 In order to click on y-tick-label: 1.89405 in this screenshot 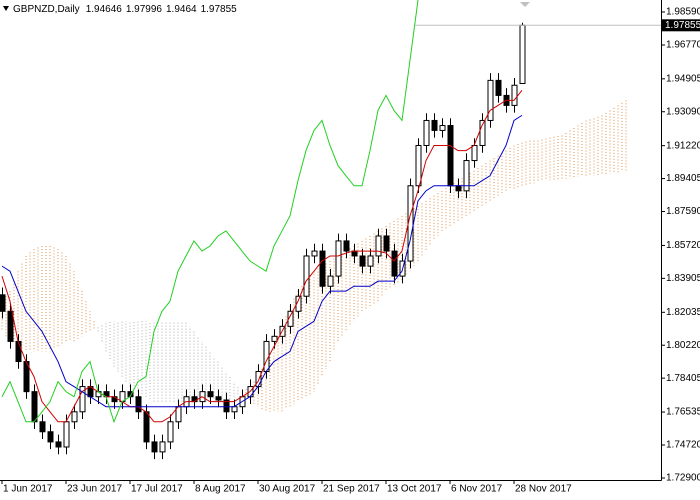, I will do `click(683, 178)`.